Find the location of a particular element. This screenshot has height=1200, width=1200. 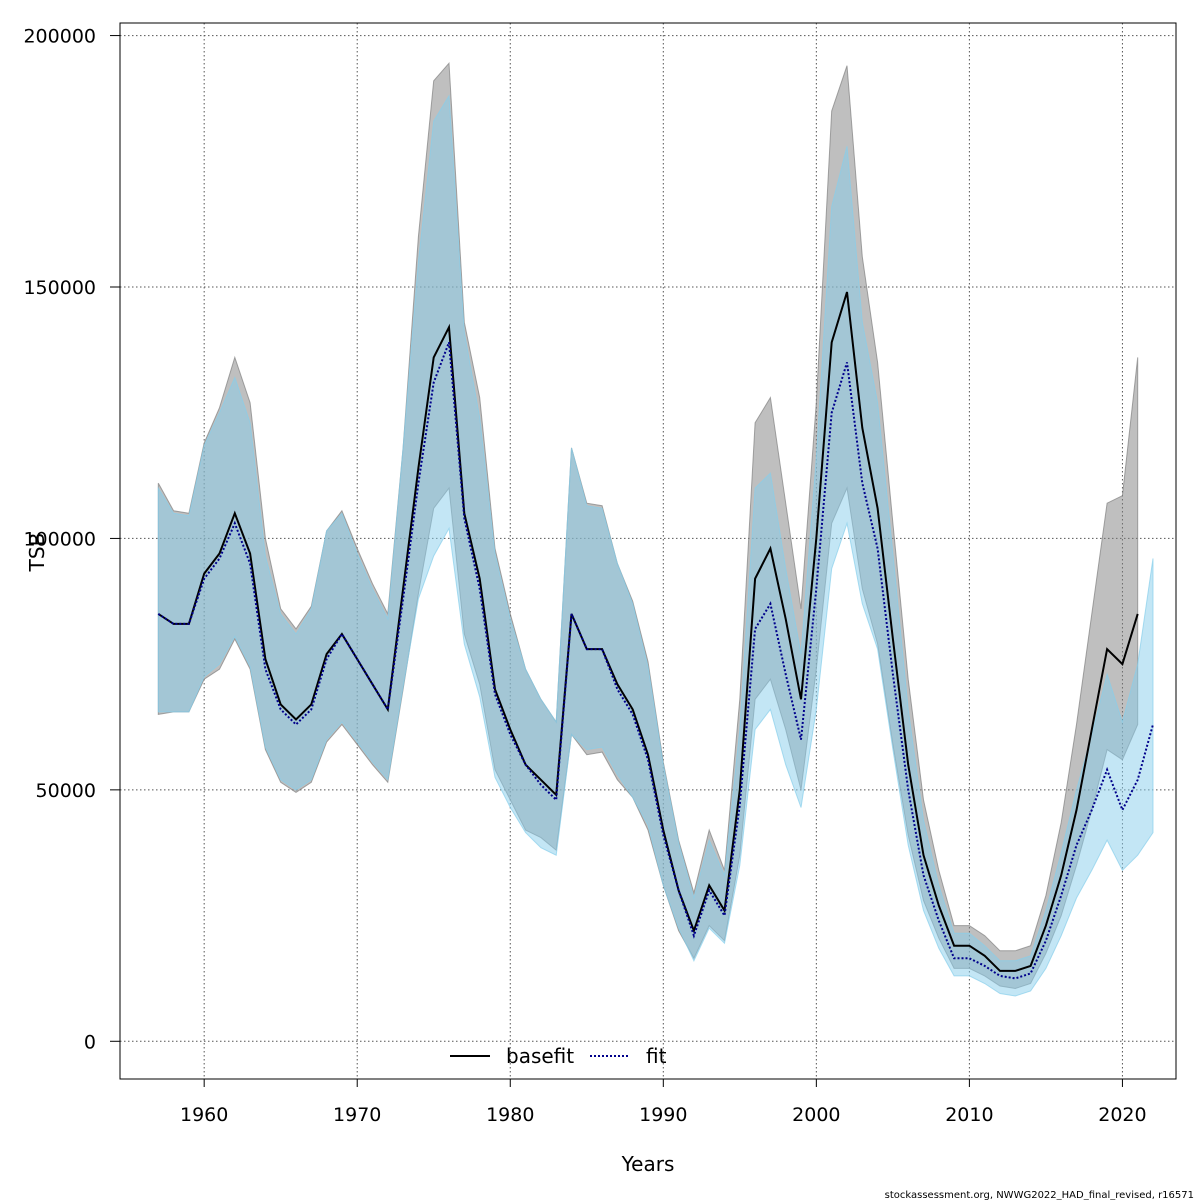

y-tick-label-150000: 150000 is located at coordinates (59, 288).